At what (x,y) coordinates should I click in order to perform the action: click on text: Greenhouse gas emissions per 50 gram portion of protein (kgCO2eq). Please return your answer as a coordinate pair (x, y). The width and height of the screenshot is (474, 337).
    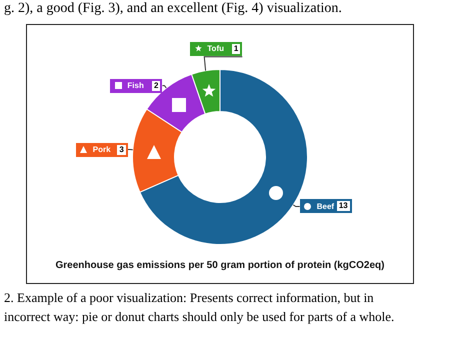
    Looking at the image, I should click on (220, 265).